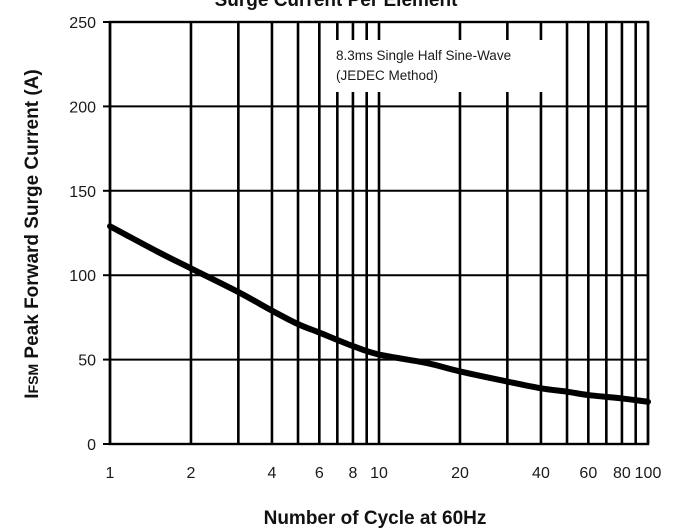 The image size is (686, 531). I want to click on x-tick-label: 80, so click(622, 473).